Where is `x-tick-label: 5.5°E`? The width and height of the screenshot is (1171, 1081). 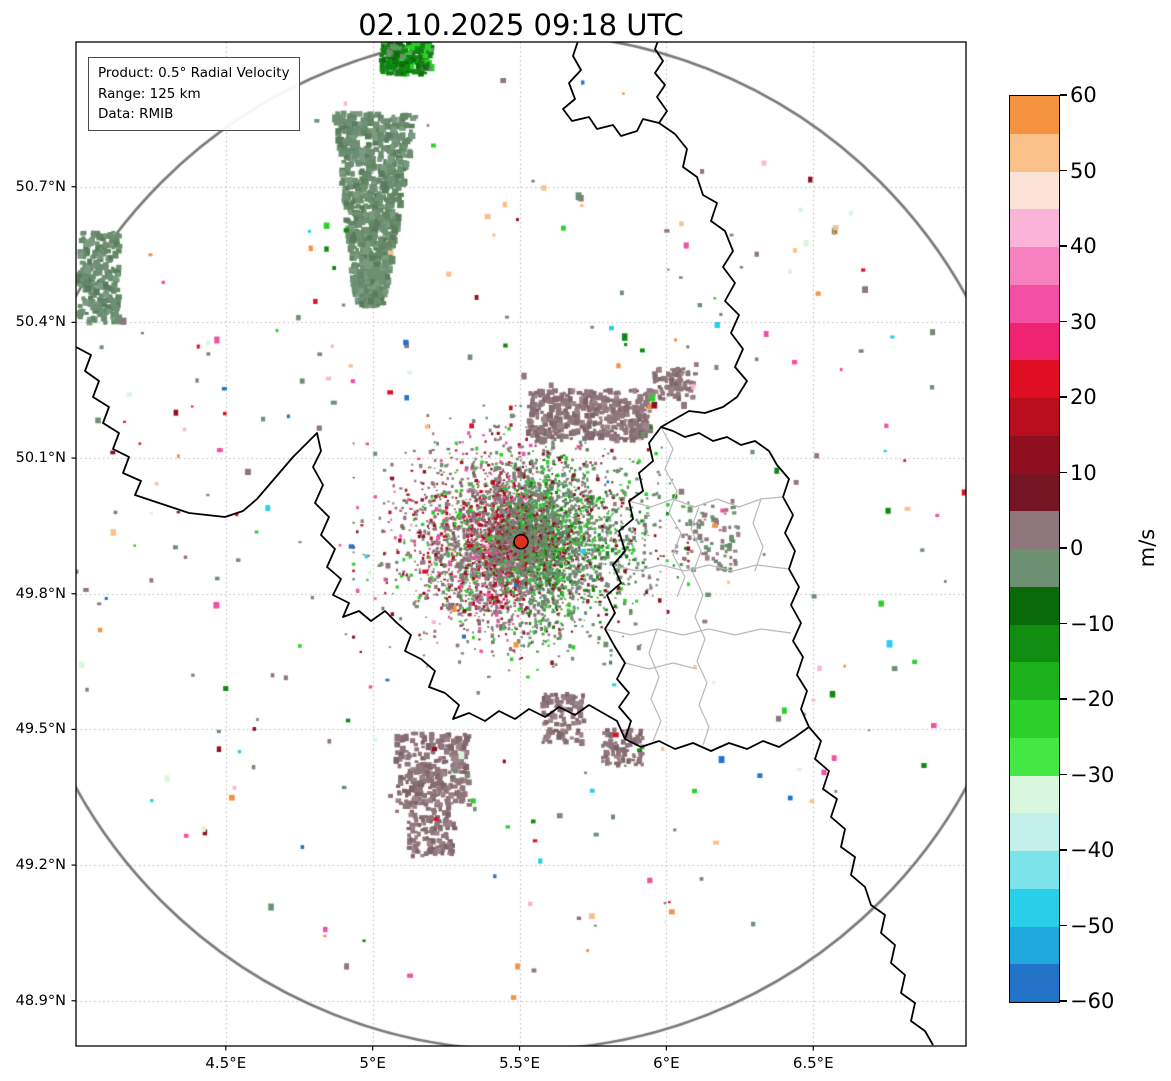
x-tick-label: 5.5°E is located at coordinates (519, 1063).